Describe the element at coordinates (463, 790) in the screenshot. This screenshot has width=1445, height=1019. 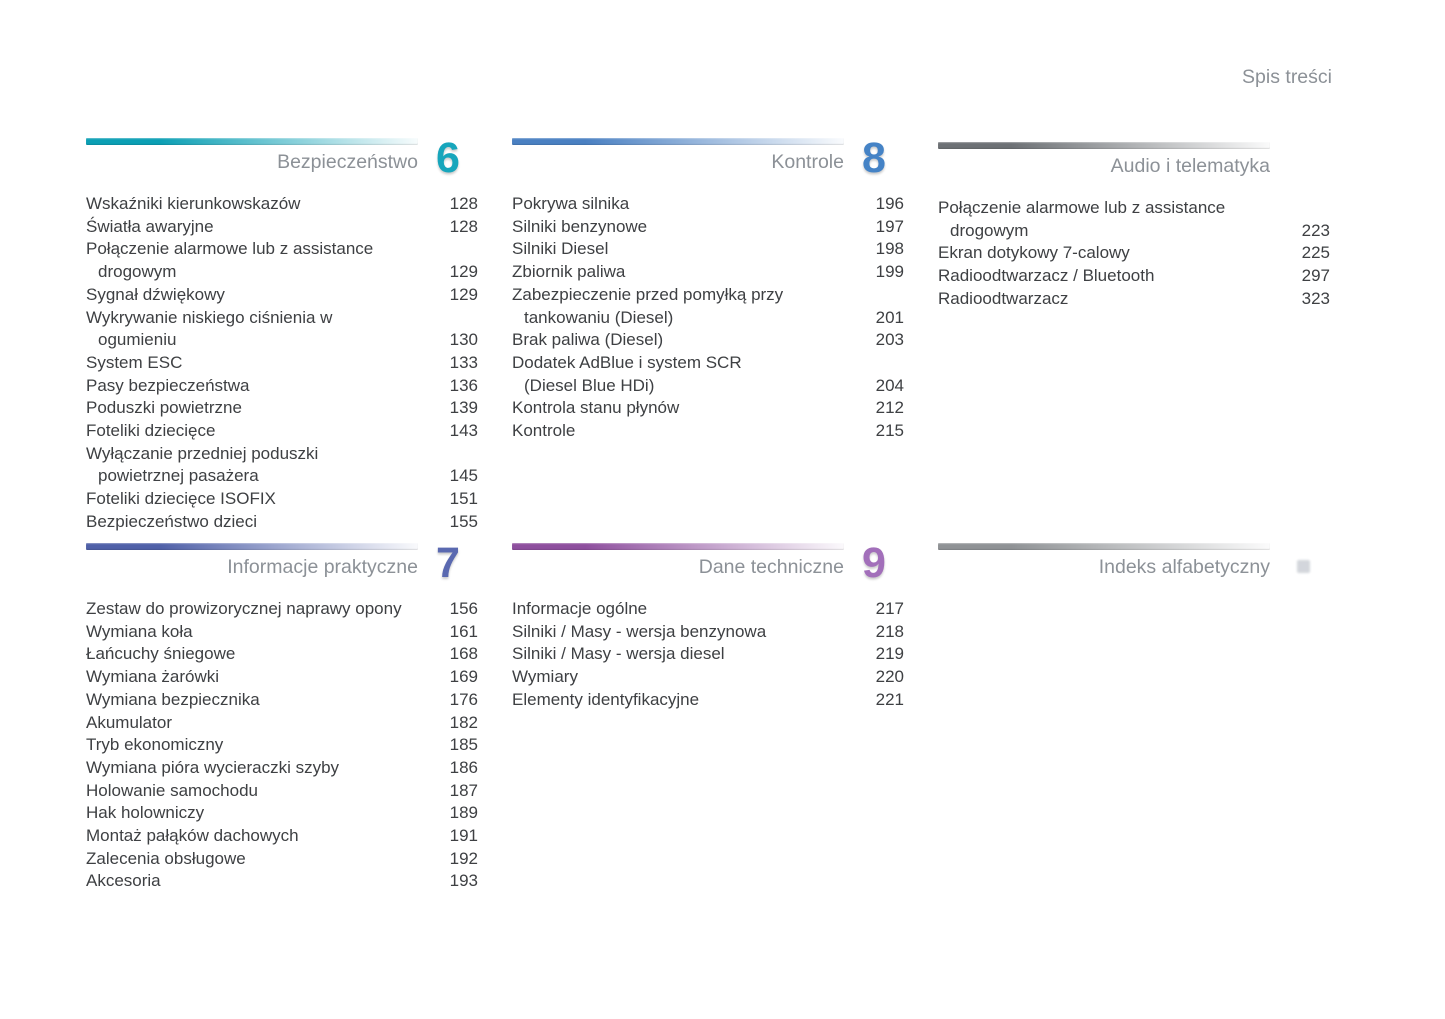
I see `entry-page-number: 187` at that location.